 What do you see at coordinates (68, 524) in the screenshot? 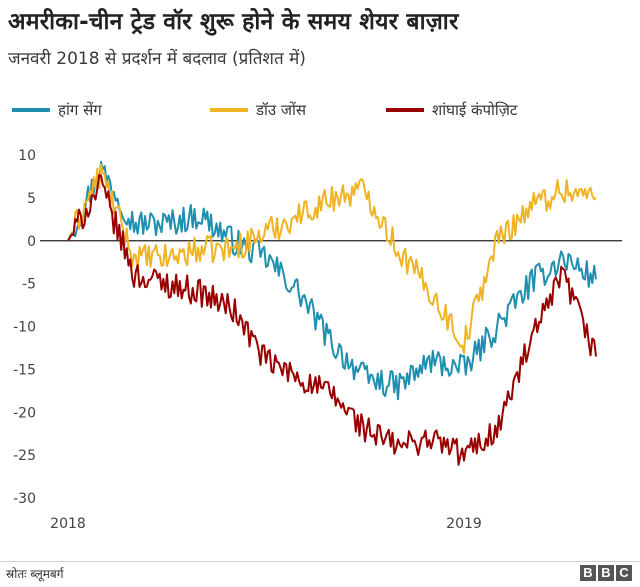
I see `x-tick-label: 2018` at bounding box center [68, 524].